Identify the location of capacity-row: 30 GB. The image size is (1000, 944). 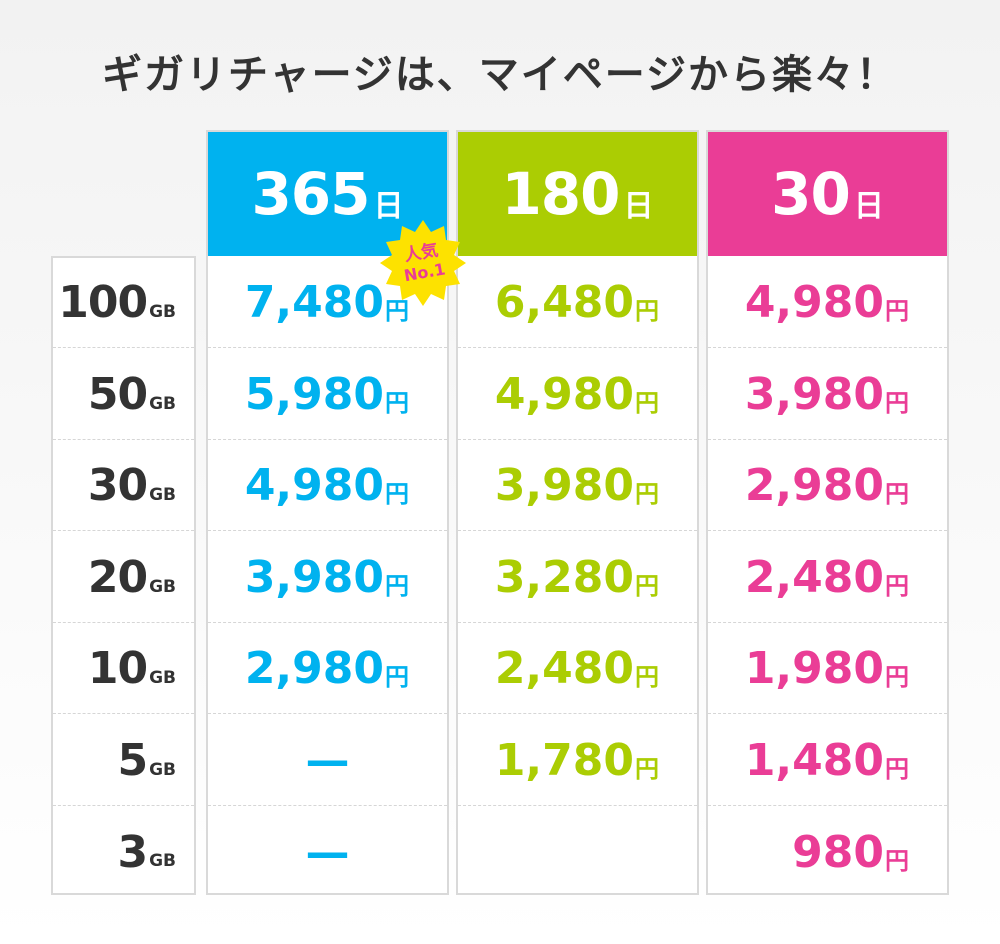
(123, 486).